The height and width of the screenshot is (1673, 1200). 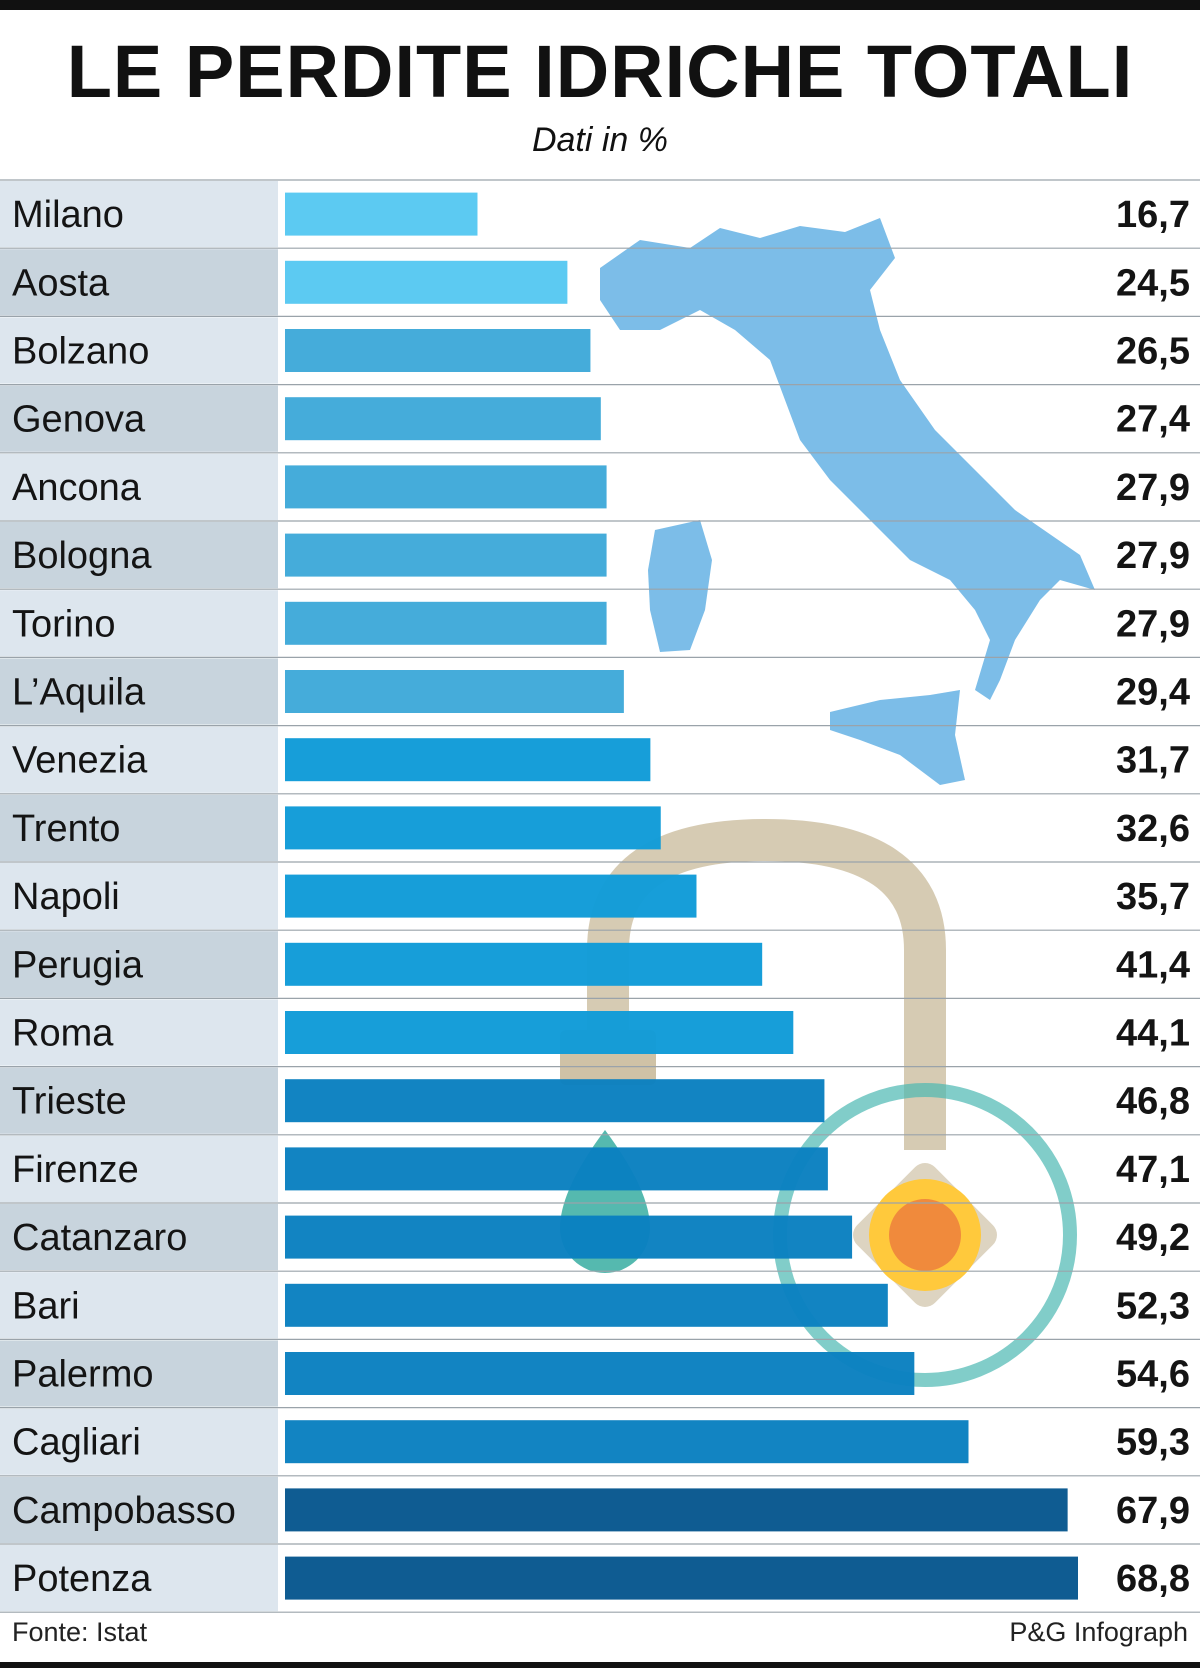 What do you see at coordinates (80, 761) in the screenshot?
I see `category-label: Venezia` at bounding box center [80, 761].